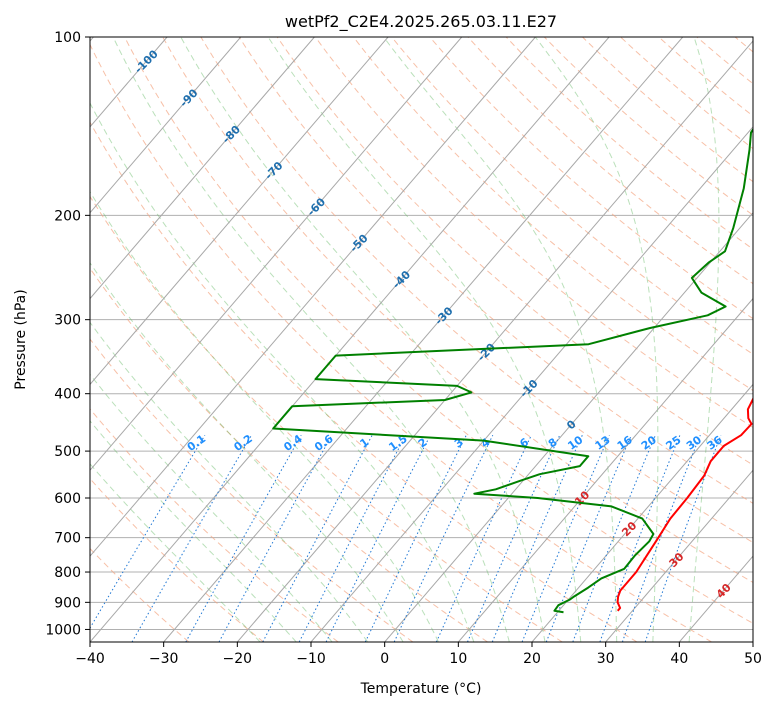  Describe the element at coordinates (532, 659) in the screenshot. I see `x-tick-label: 20` at that location.